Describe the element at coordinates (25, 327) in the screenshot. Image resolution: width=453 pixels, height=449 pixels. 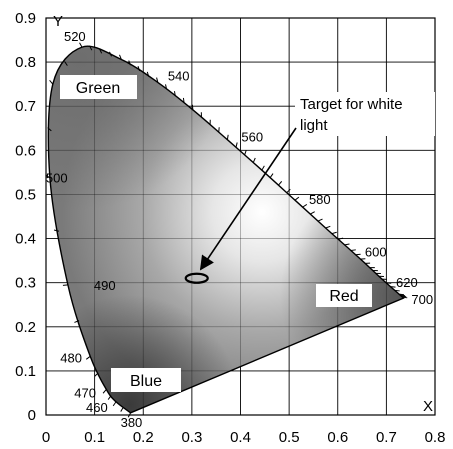
I see `y-tick-label: 0.2` at that location.